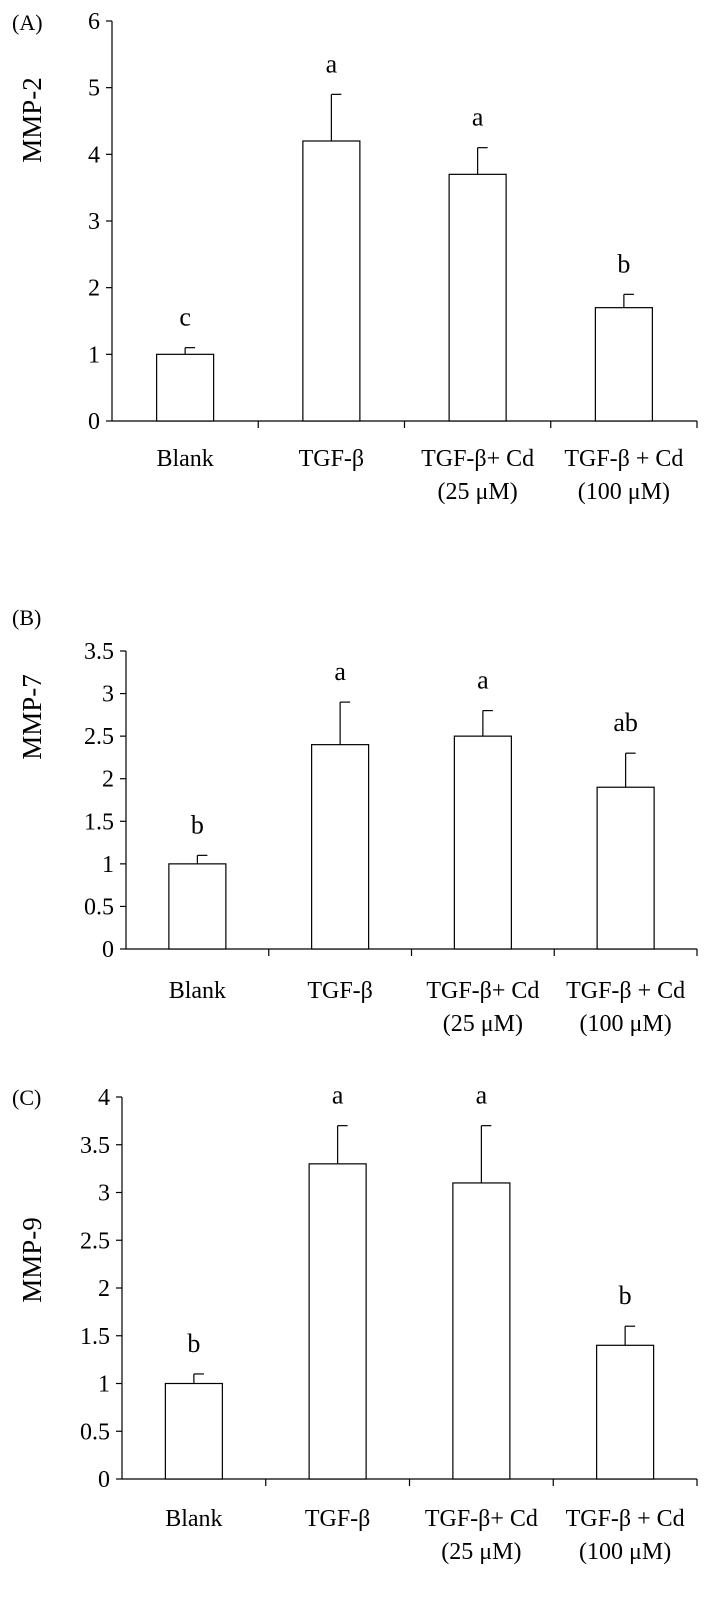 This screenshot has height=1609, width=715. What do you see at coordinates (27, 22) in the screenshot?
I see `panel-label-a: (A)` at bounding box center [27, 22].